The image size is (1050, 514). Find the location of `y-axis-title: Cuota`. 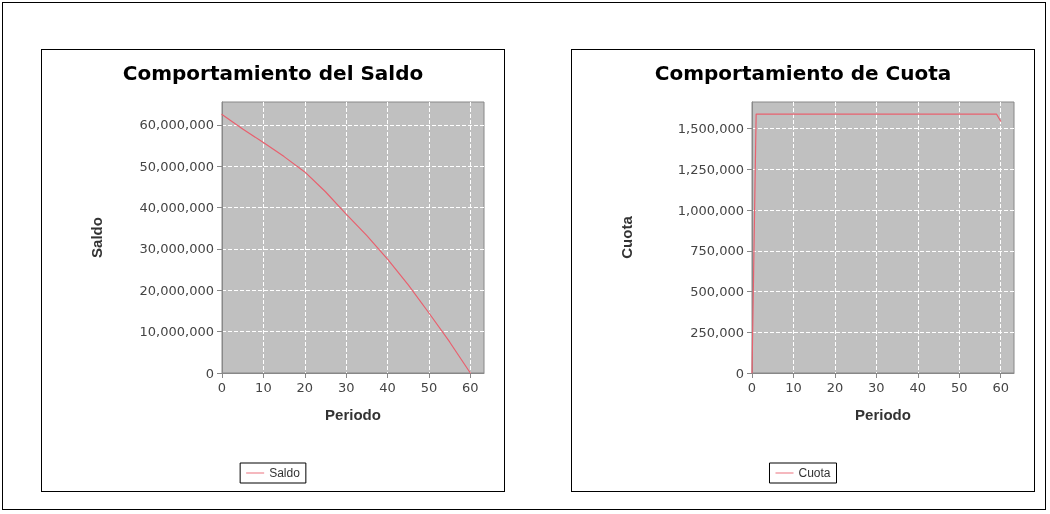

y-axis-title: Cuota is located at coordinates (626, 237).